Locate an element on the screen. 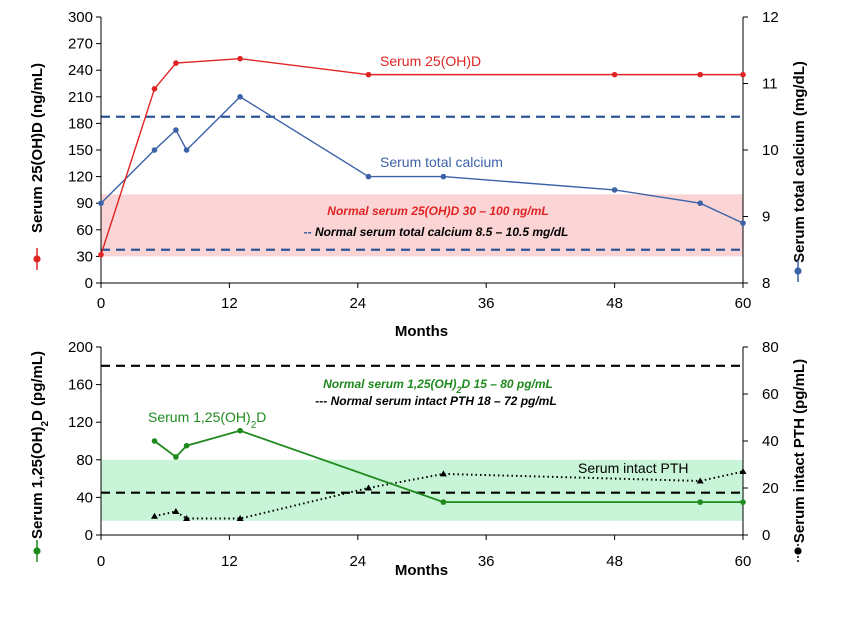 This screenshot has width=843, height=629. y-tick-label-left: 60 is located at coordinates (84, 230).